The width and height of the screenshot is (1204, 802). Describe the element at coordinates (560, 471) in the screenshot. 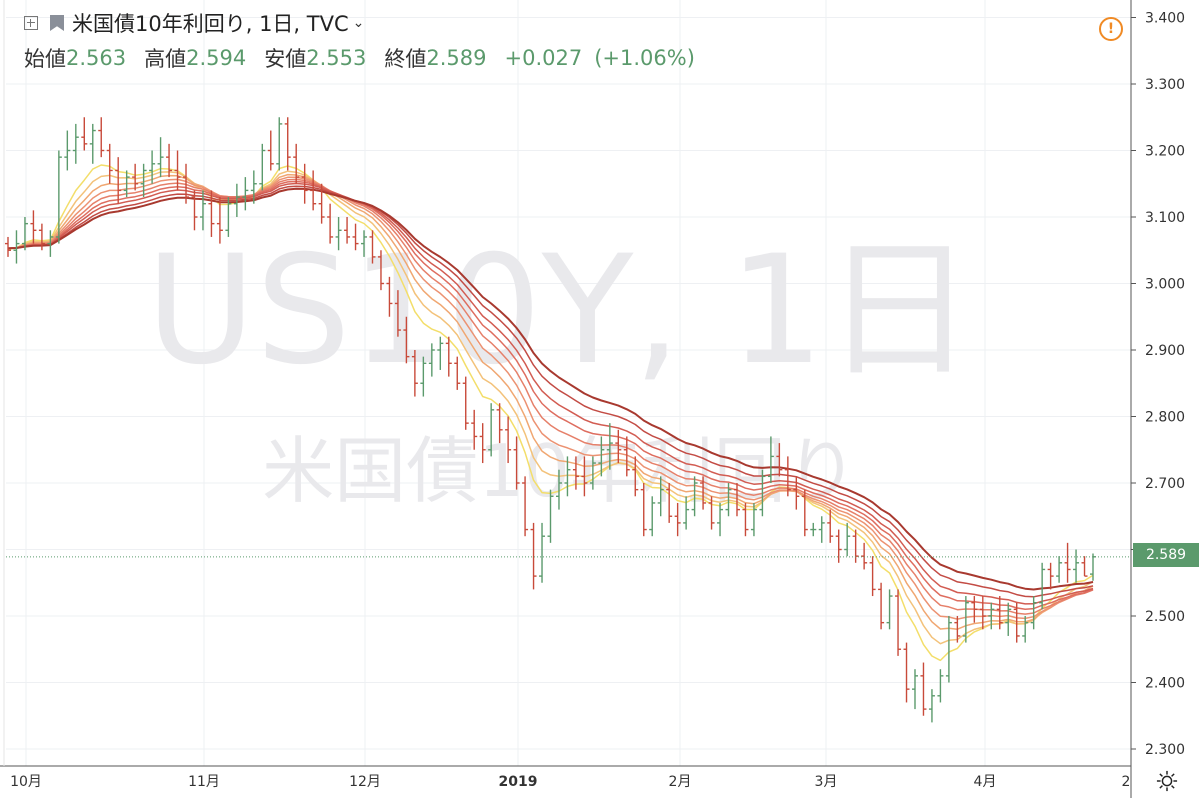

I see `watermark-name: 米国債10年利回り` at that location.